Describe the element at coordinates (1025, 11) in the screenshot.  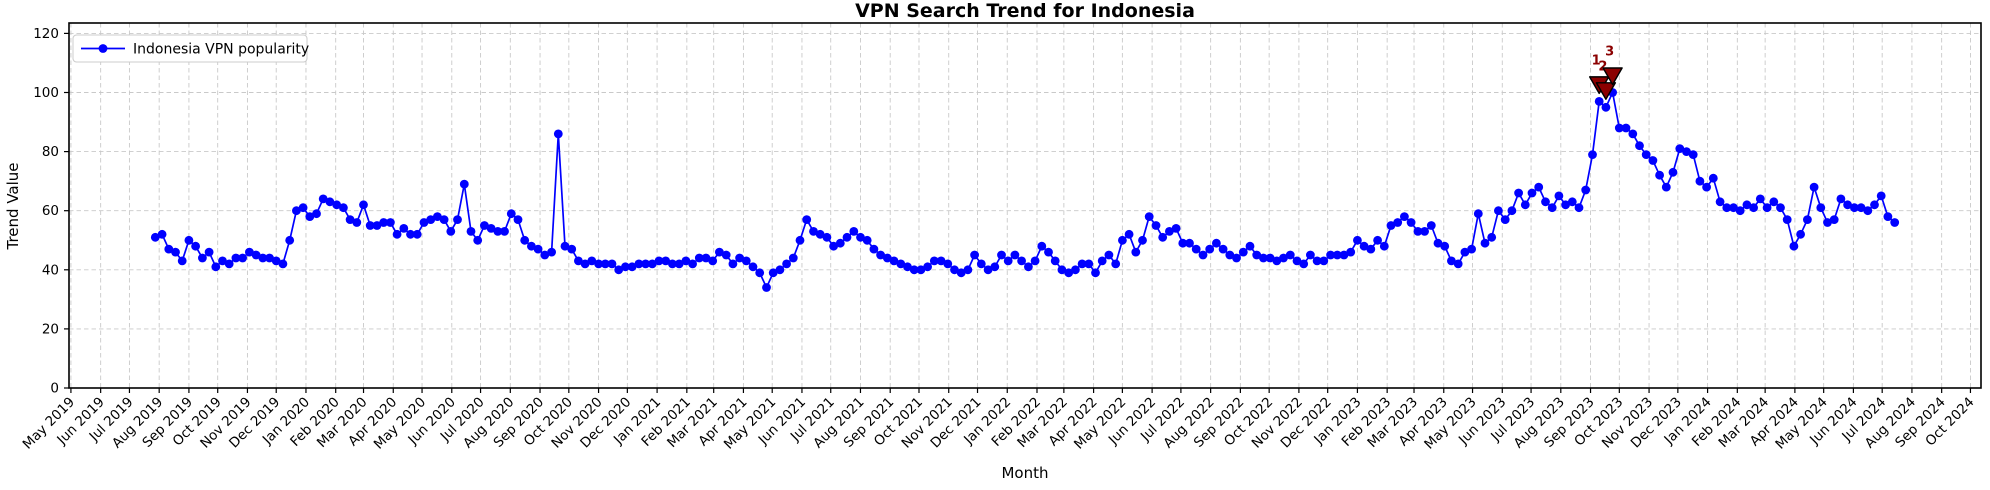
I see `chart-title: VPN Search Trend for Indonesia` at that location.